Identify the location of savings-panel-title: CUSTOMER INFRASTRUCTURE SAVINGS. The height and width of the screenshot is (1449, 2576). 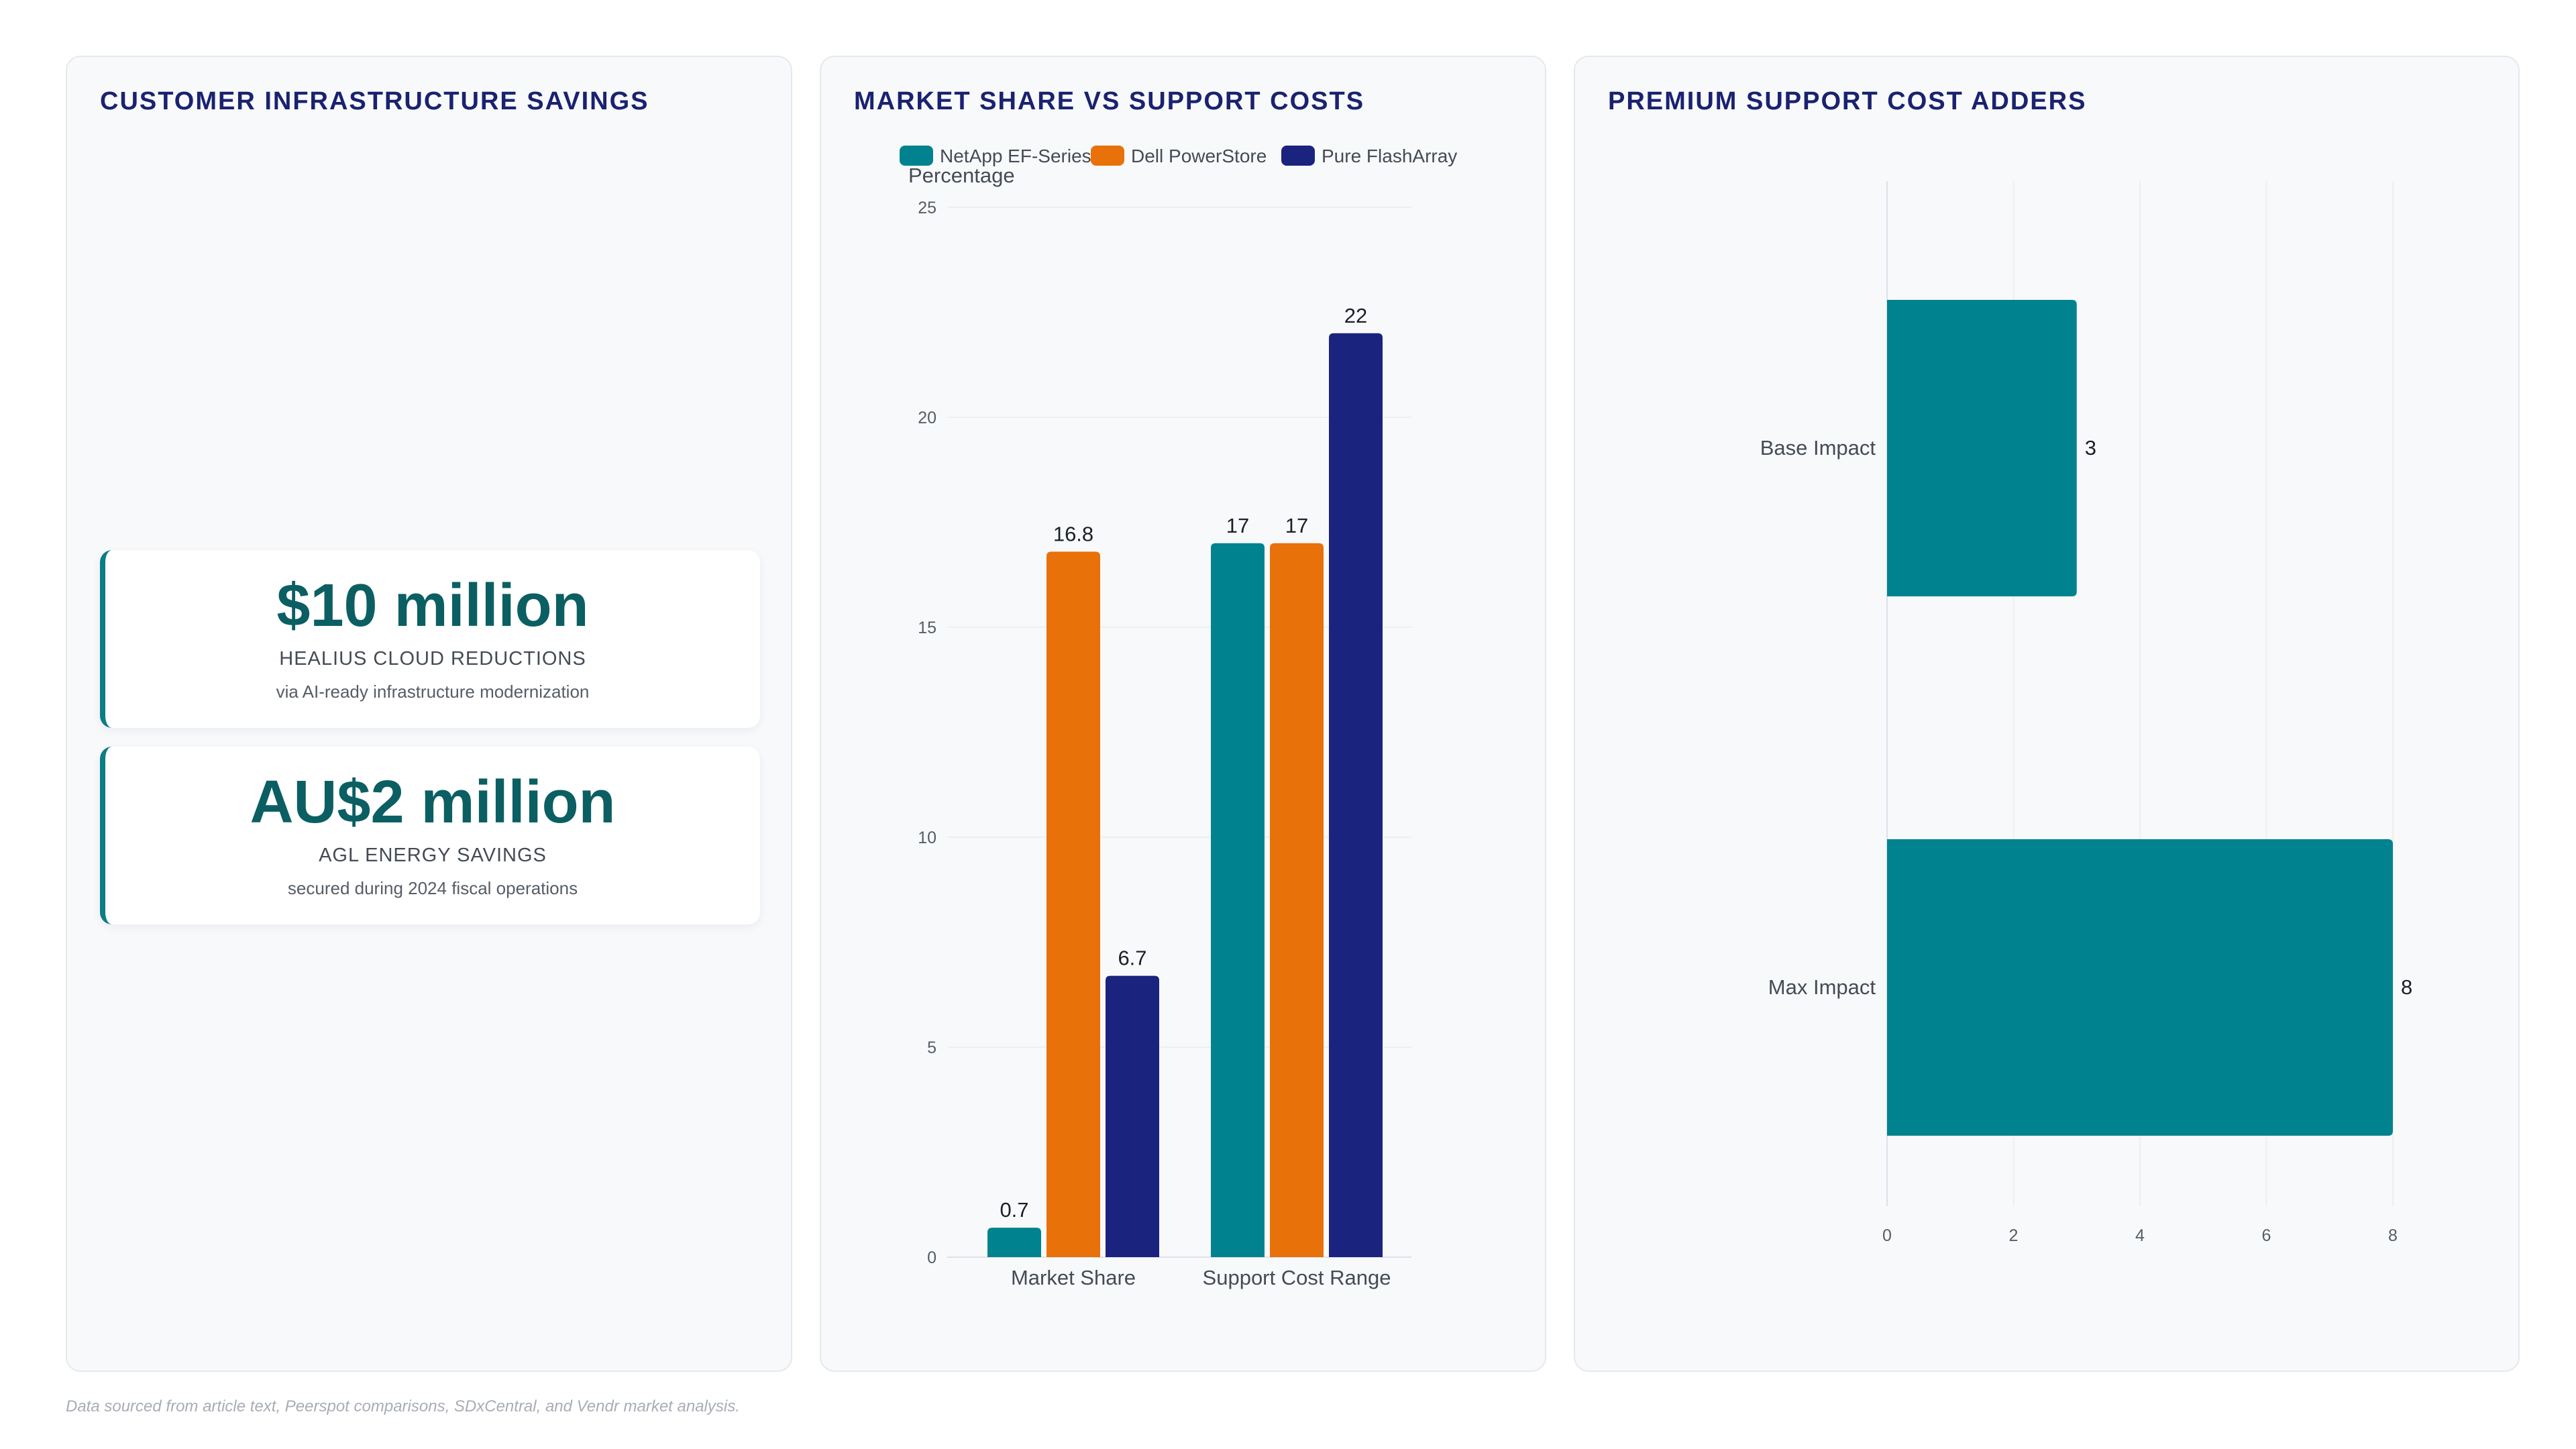
(374, 101).